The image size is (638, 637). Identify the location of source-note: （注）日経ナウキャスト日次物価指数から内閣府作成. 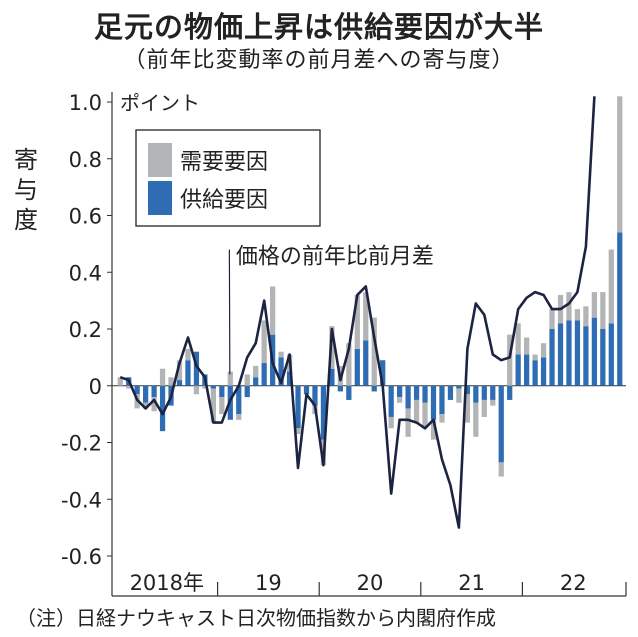
(256, 618).